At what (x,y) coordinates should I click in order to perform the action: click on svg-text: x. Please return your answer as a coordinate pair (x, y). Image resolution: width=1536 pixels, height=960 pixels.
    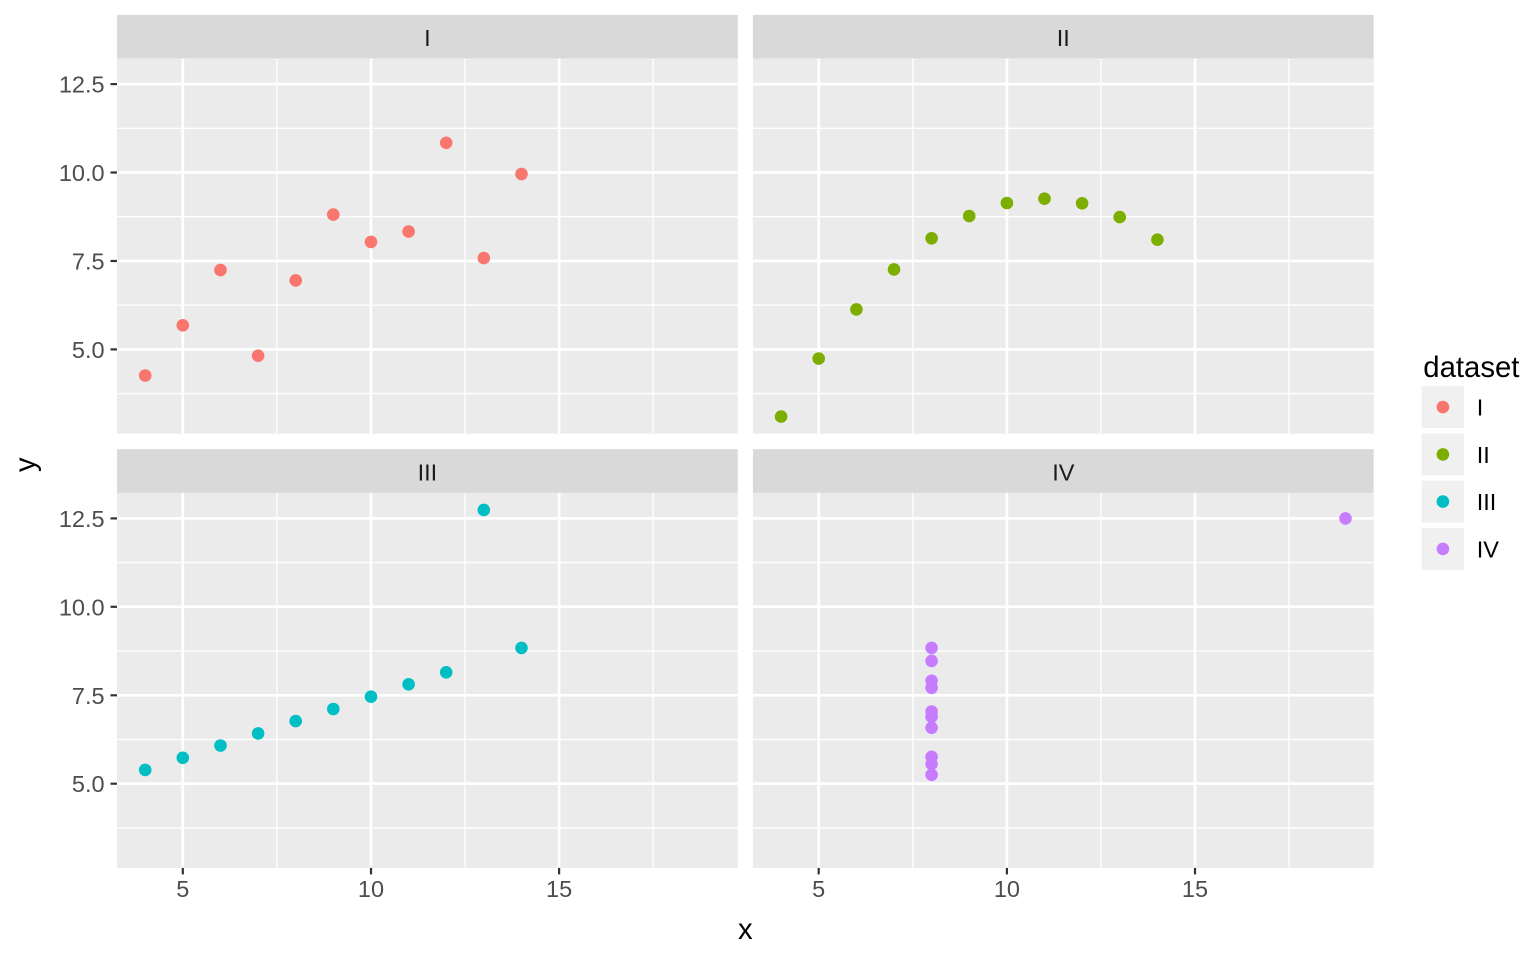
    Looking at the image, I should click on (745, 929).